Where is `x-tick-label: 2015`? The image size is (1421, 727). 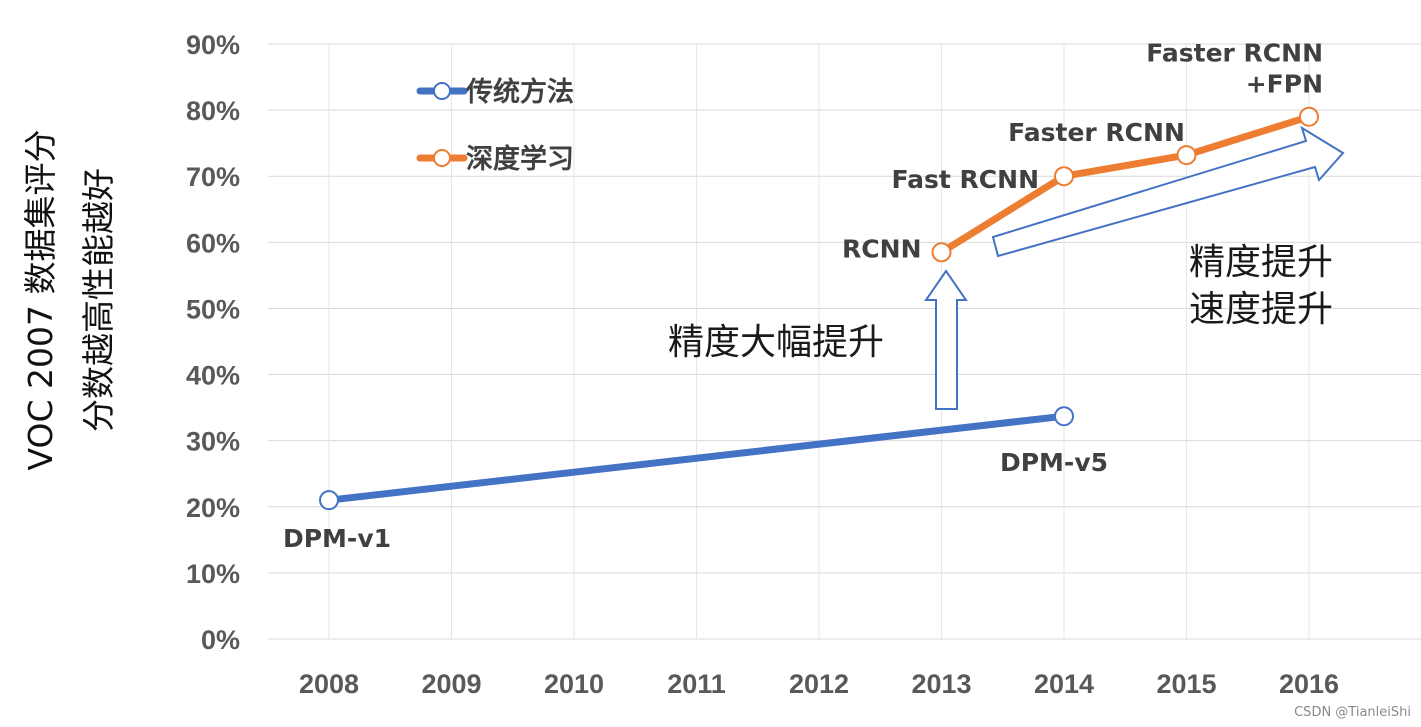 x-tick-label: 2015 is located at coordinates (1186, 684).